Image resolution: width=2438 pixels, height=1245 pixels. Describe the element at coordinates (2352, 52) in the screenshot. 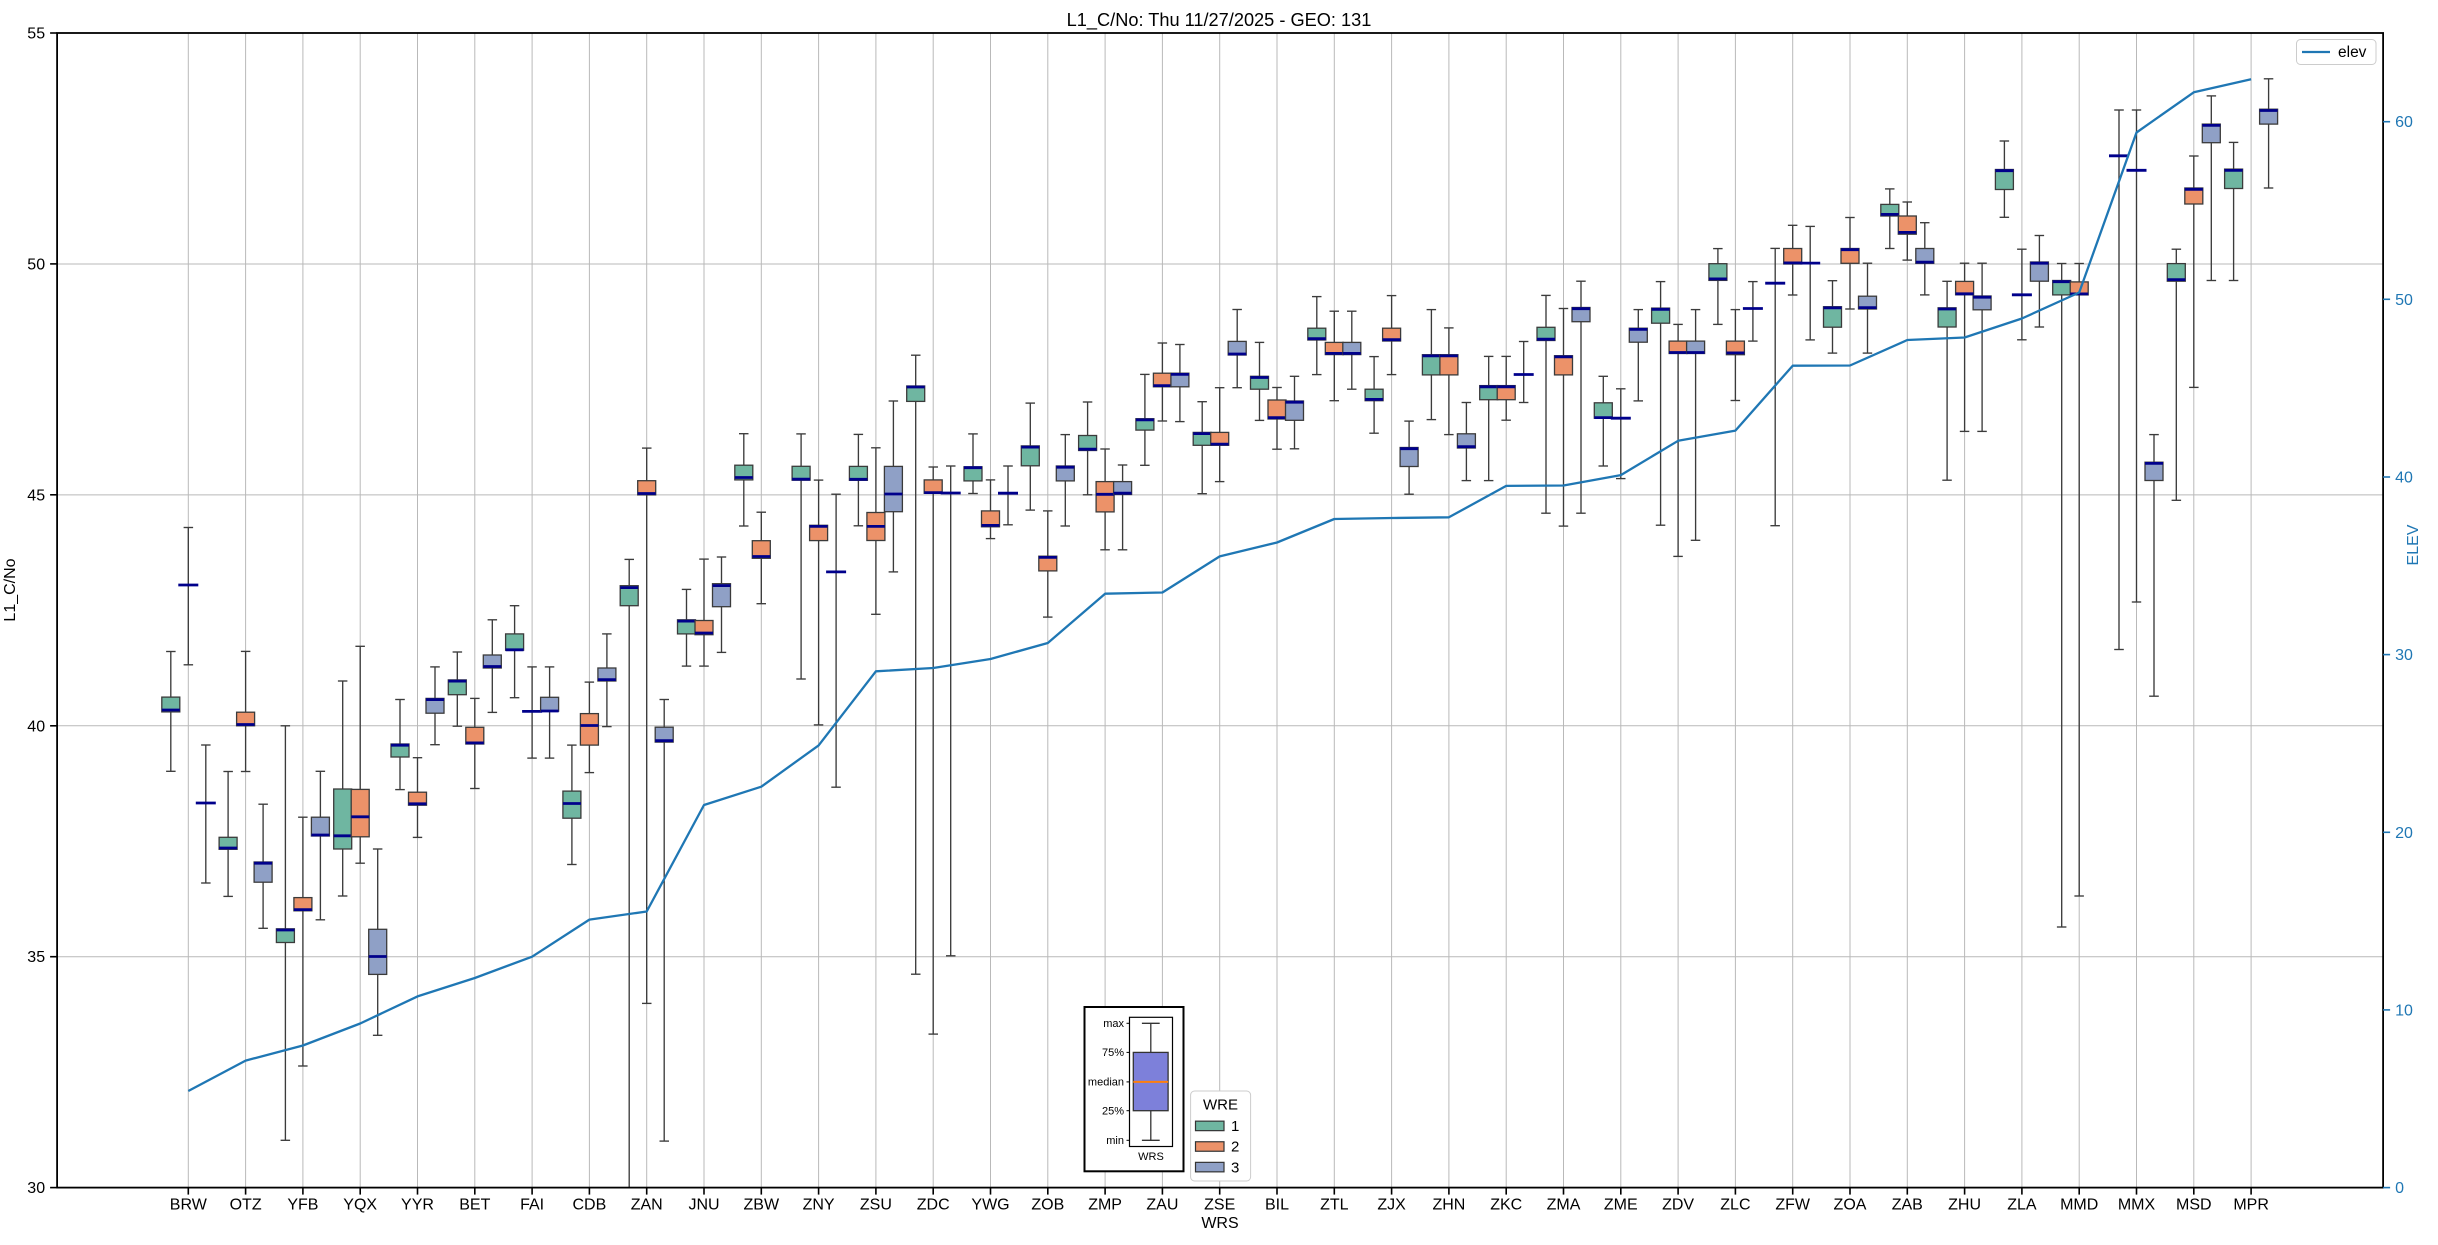

I see `svg-text: elev` at that location.